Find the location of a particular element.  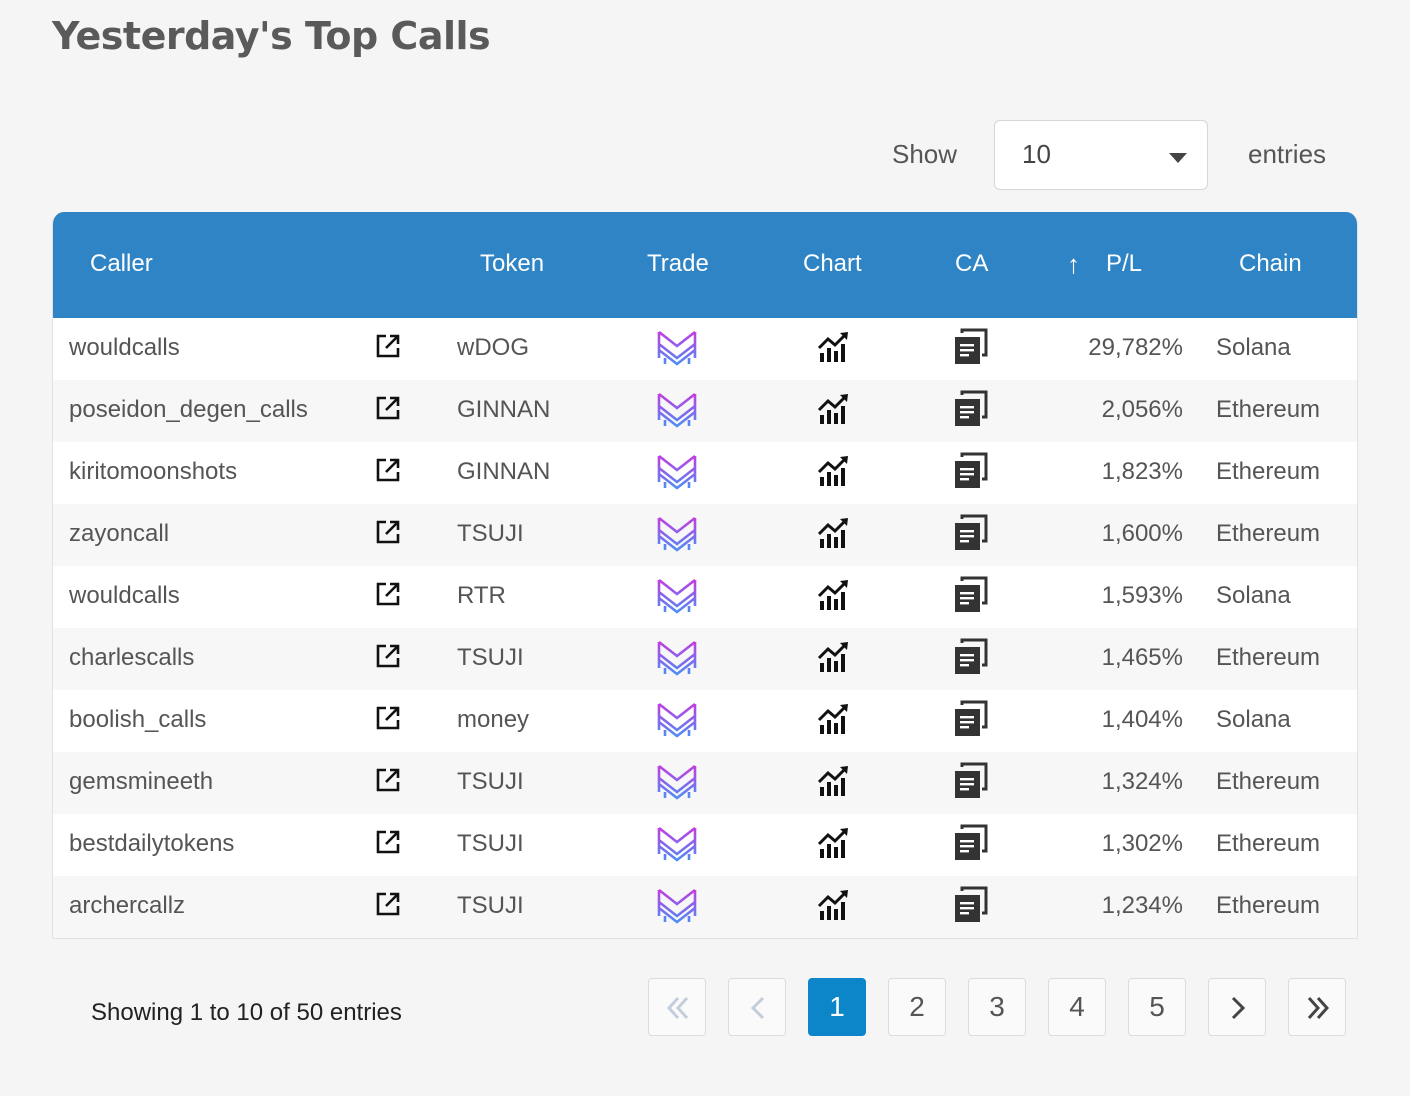

caller-name: bestdailytokens is located at coordinates (152, 843).